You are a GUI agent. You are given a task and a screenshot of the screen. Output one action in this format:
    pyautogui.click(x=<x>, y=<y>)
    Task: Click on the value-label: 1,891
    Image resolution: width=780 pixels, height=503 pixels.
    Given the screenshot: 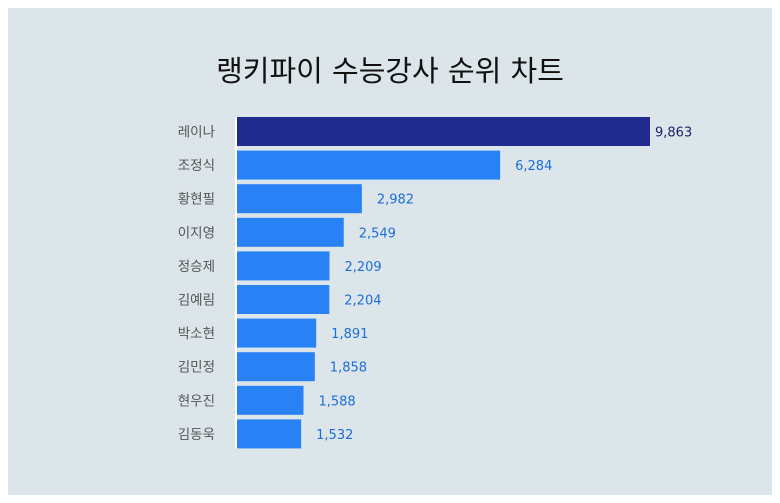 What is the action you would take?
    pyautogui.click(x=349, y=334)
    